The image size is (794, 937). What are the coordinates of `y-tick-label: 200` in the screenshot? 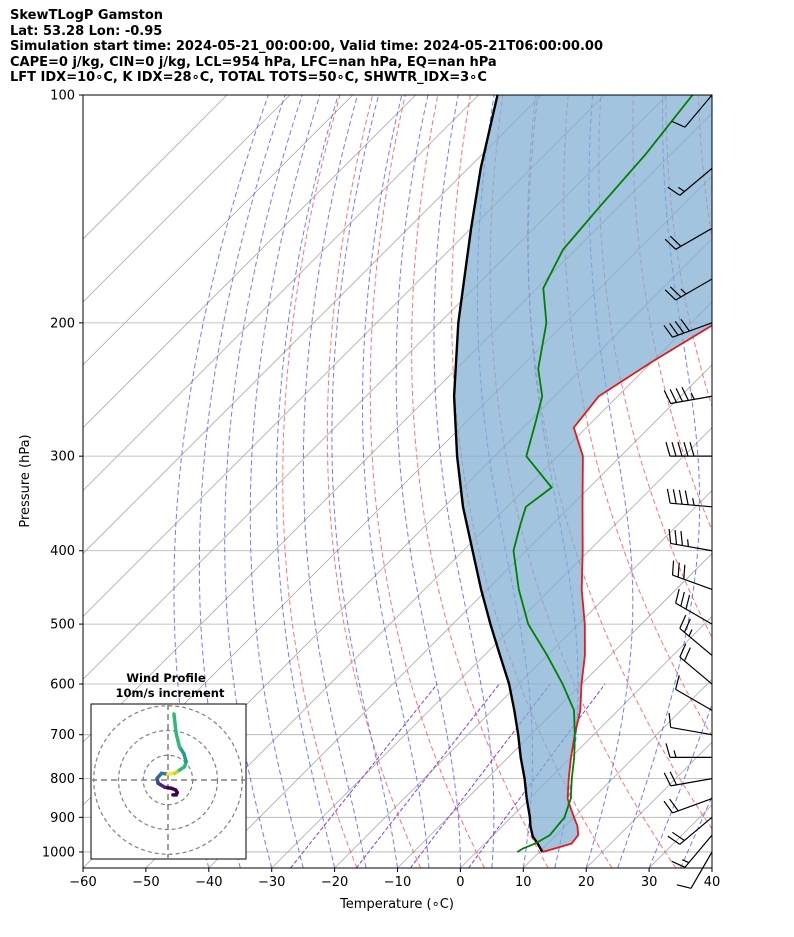 It's located at (62, 323).